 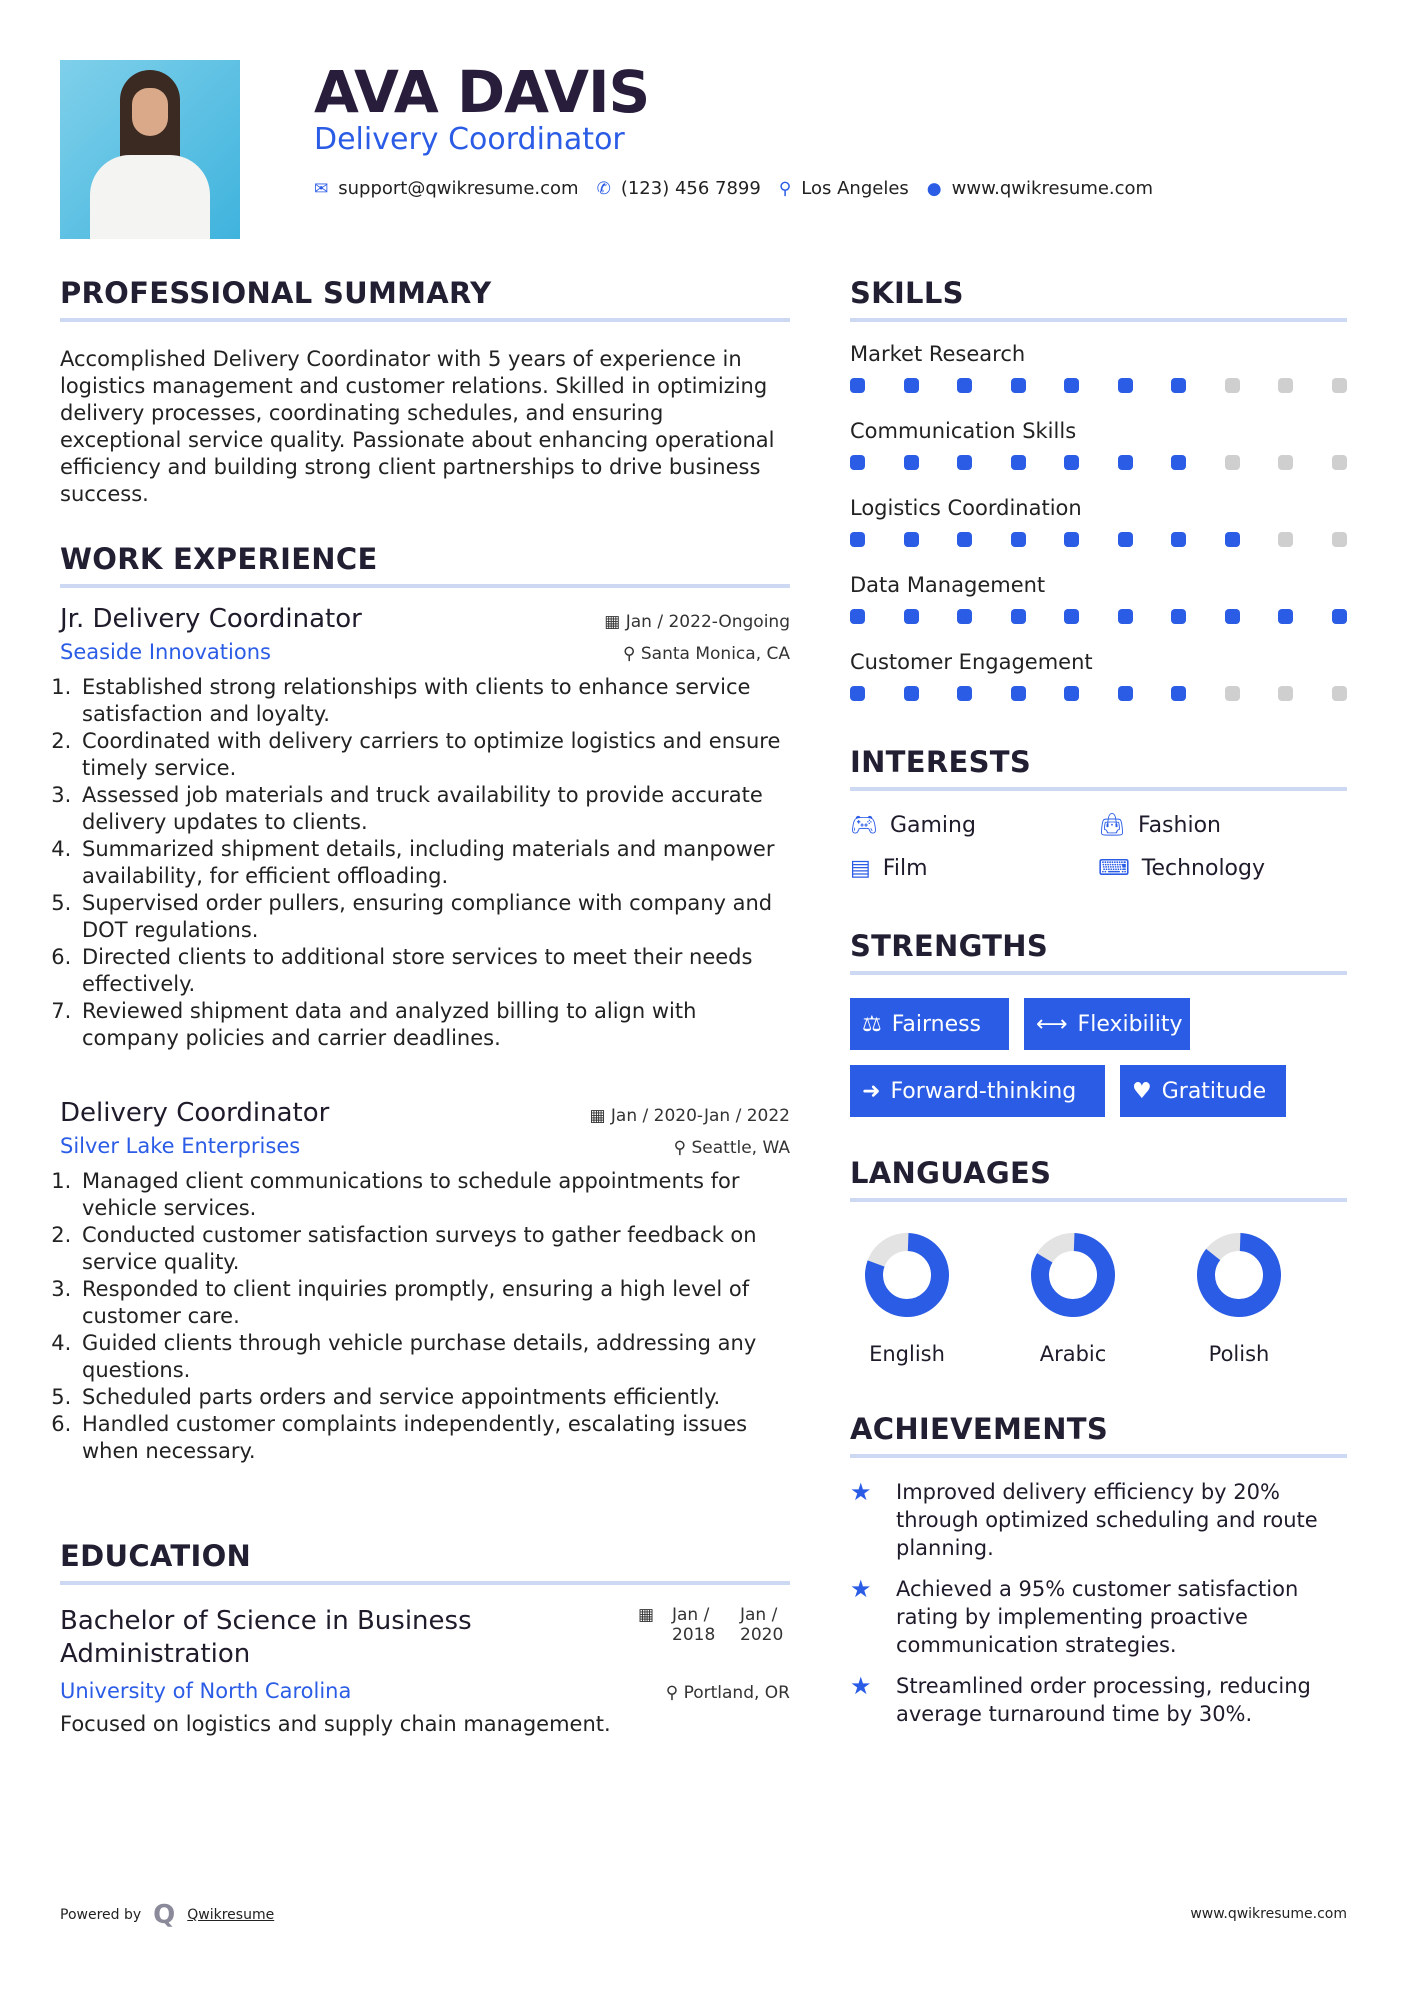 I want to click on skill-name: Communication Skills, so click(x=963, y=431).